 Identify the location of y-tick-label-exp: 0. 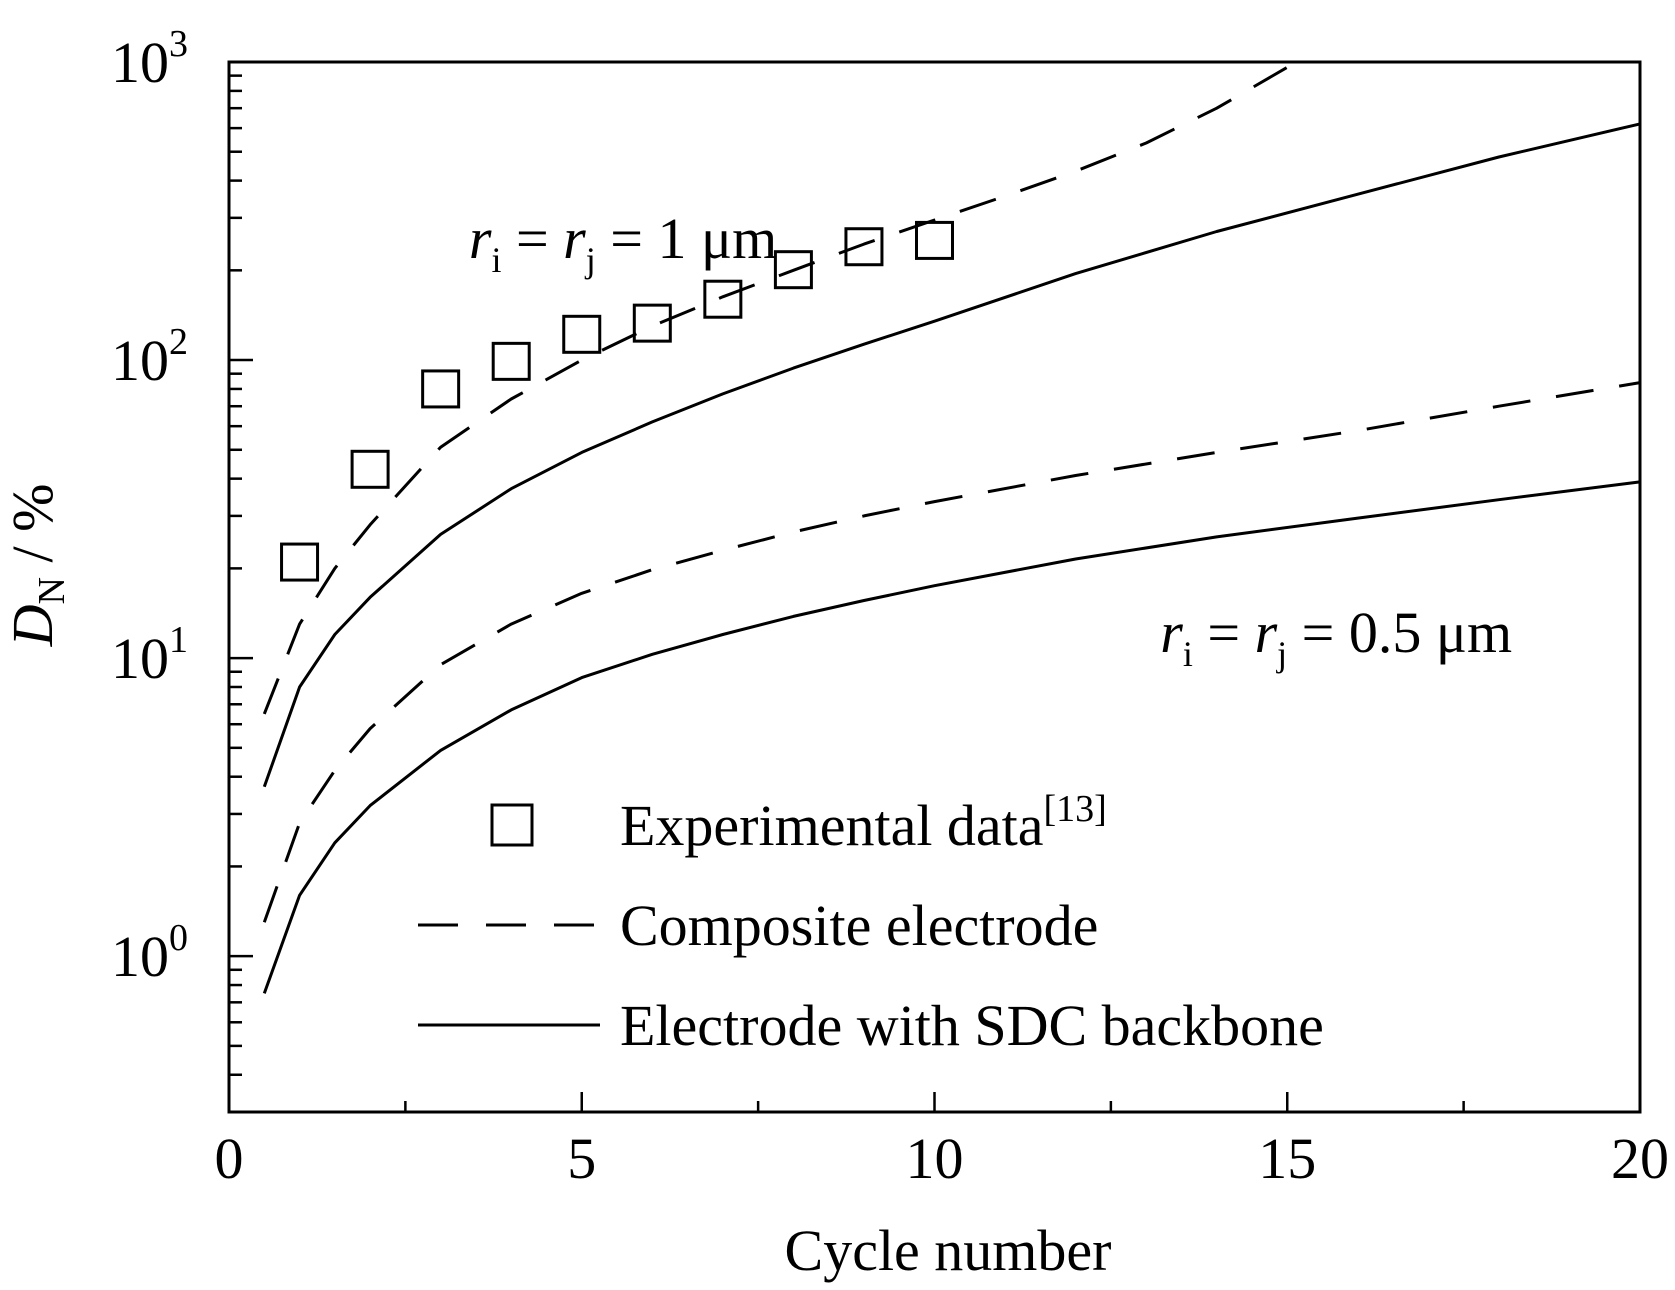
(178, 938).